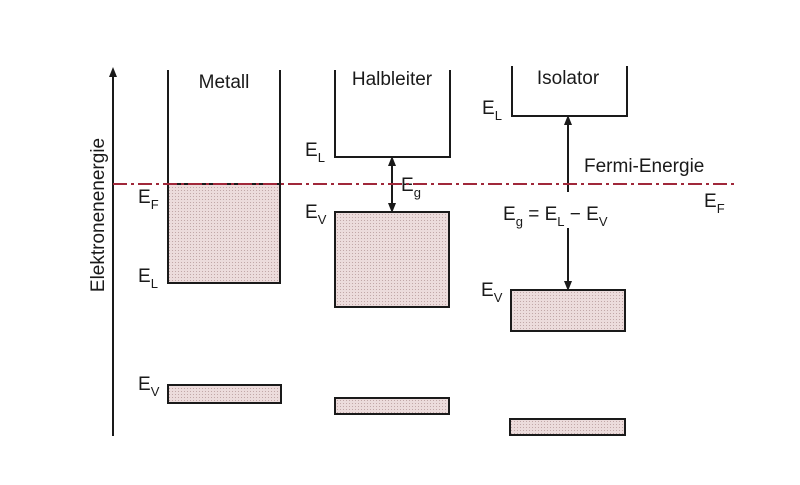 The image size is (800, 485). Describe the element at coordinates (315, 152) in the screenshot. I see `semiconductor-el-label: EL` at that location.